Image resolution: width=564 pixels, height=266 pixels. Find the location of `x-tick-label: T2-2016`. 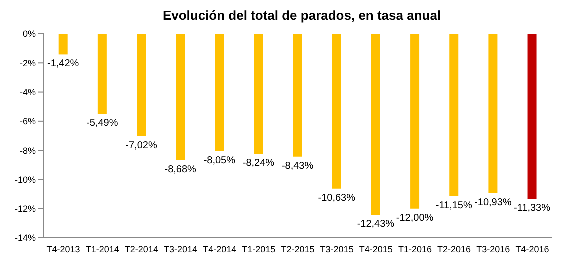

x-tick-label: T2-2016 is located at coordinates (455, 249).